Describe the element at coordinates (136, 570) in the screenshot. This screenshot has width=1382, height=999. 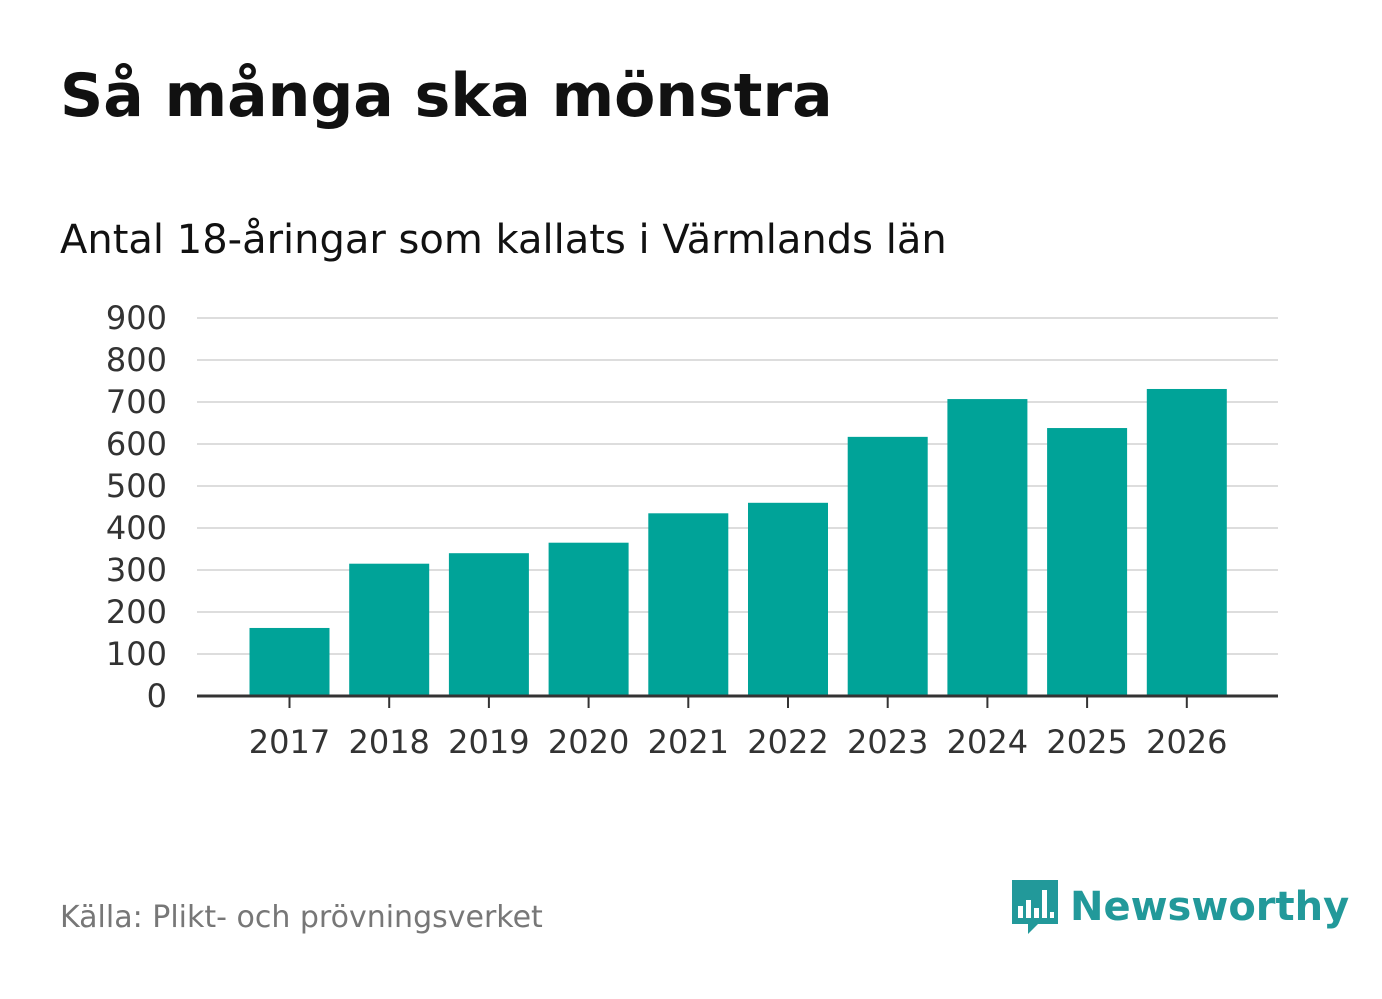
I see `y-tick-label: 300` at that location.